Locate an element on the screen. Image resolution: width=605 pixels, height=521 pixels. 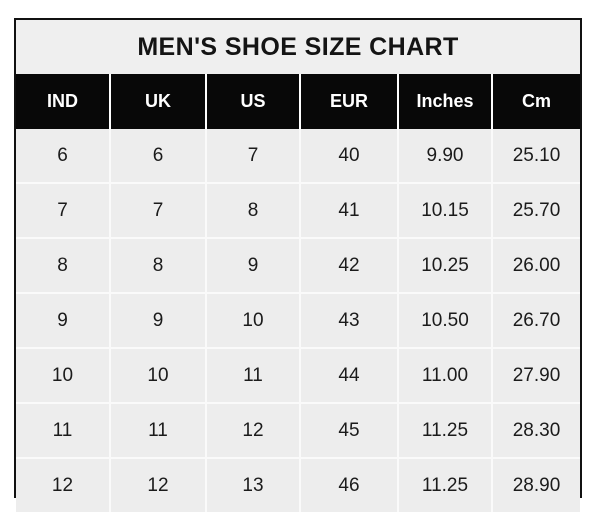
table-row: 11 11 12 45 11.25 28.30 is located at coordinates (298, 430).